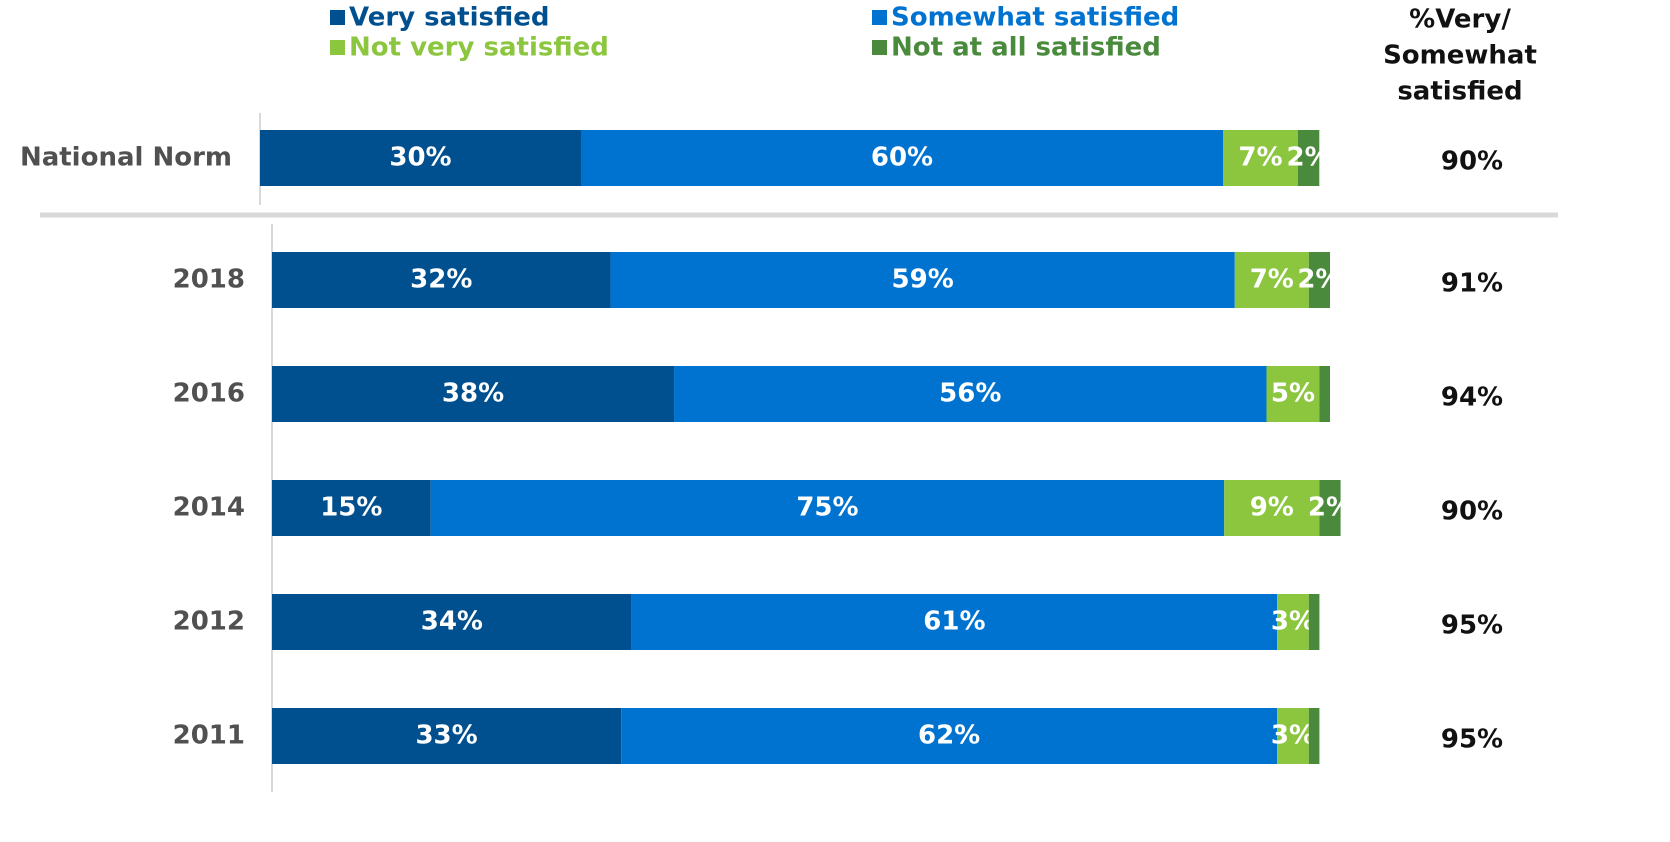  What do you see at coordinates (1026, 48) in the screenshot?
I see `legend-label: Not at all satisfied` at bounding box center [1026, 48].